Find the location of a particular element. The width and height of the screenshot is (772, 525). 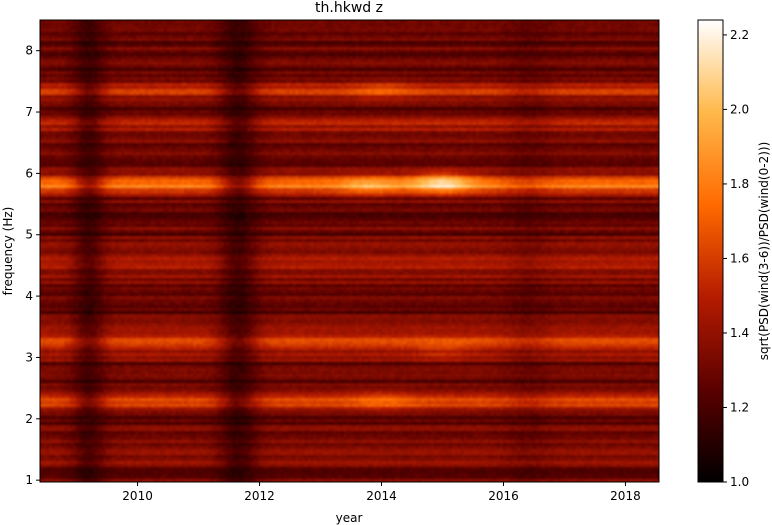

y-tick-label: 8 is located at coordinates (29, 51).